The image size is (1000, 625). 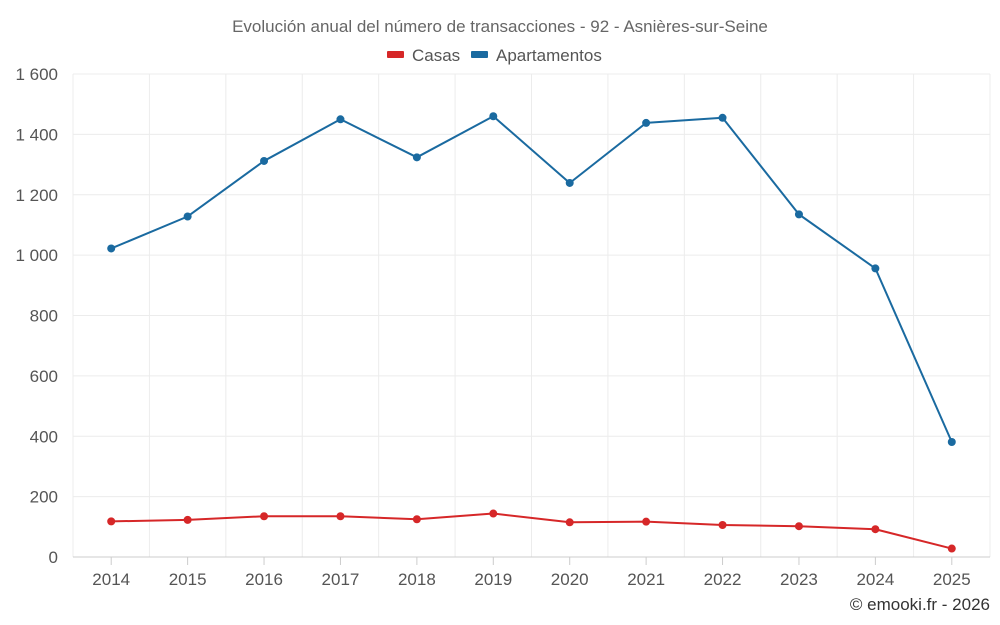 What do you see at coordinates (187, 216) in the screenshot?
I see `point-apartamentos-2015` at bounding box center [187, 216].